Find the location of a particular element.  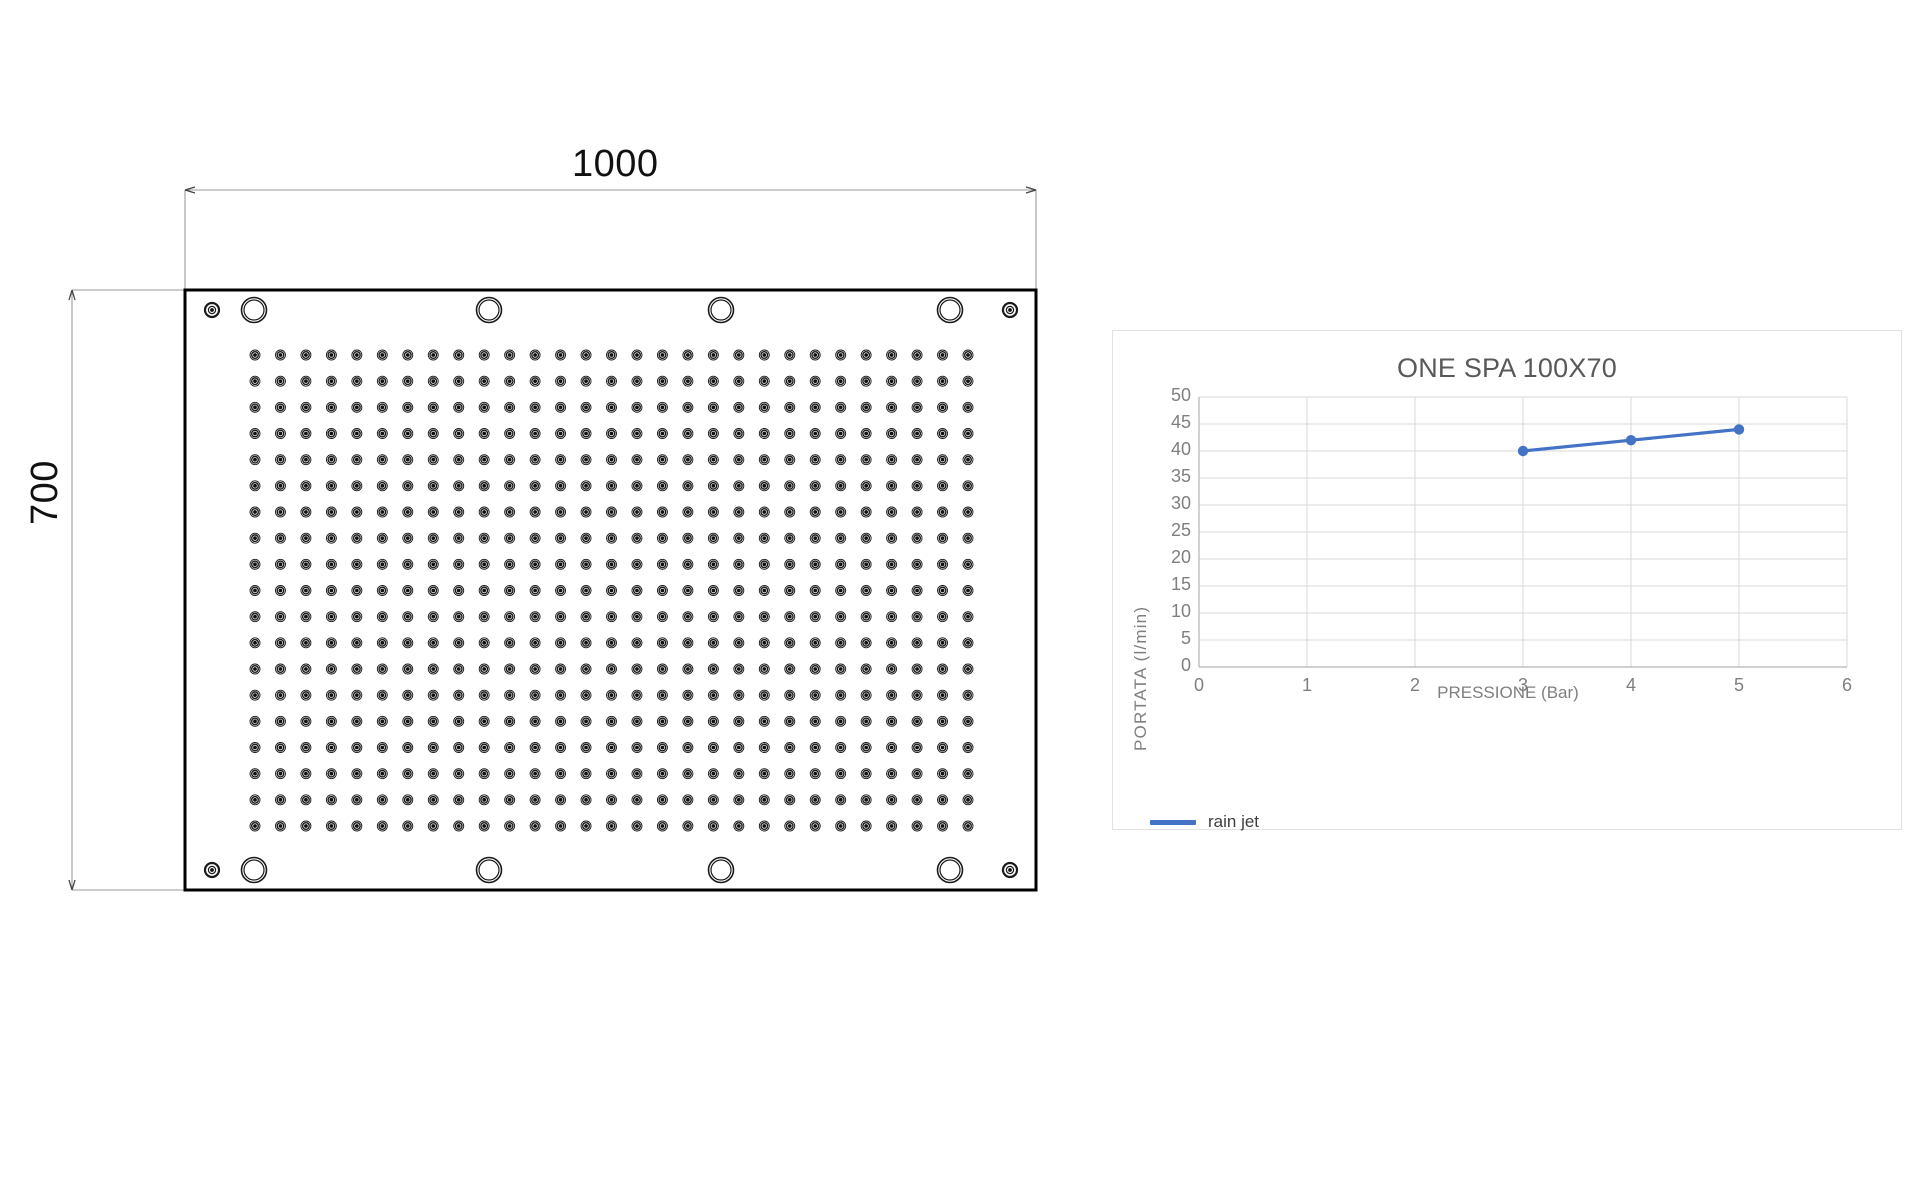

y-tick-label-10: 10 is located at coordinates (1180, 611).